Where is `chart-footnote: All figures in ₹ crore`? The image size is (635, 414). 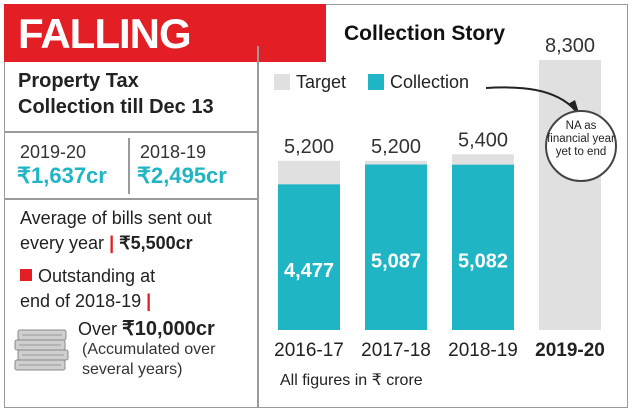
chart-footnote: All figures in ₹ crore is located at coordinates (351, 380).